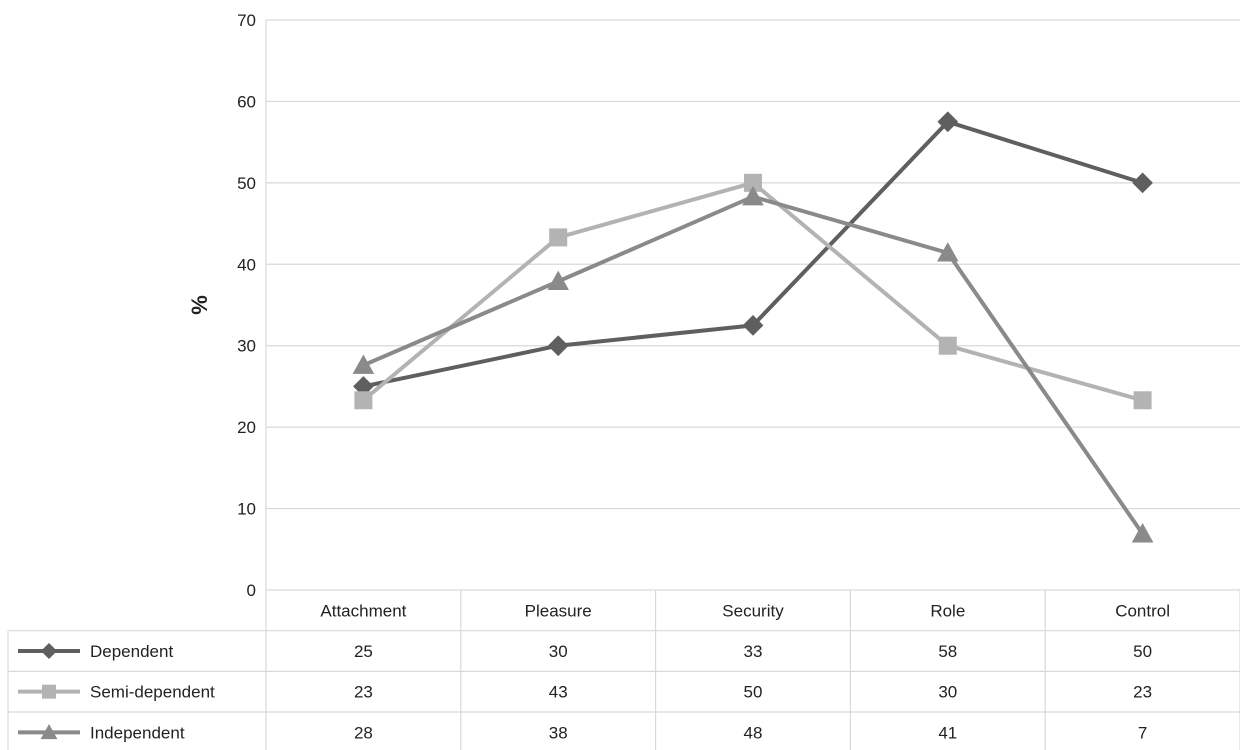 The width and height of the screenshot is (1240, 750). I want to click on series-name: Dependent, so click(131, 651).